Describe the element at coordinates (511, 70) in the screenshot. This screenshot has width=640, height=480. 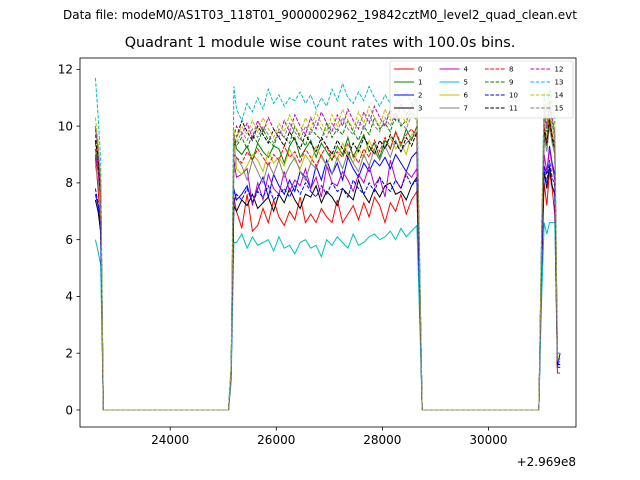
I see `legend-label: 8` at that location.